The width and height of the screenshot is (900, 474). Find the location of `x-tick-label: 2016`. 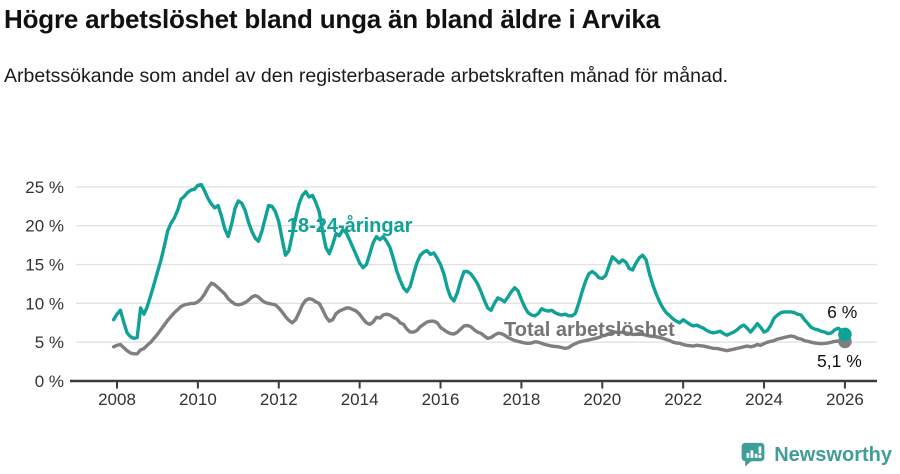

x-tick-label: 2016 is located at coordinates (441, 399).